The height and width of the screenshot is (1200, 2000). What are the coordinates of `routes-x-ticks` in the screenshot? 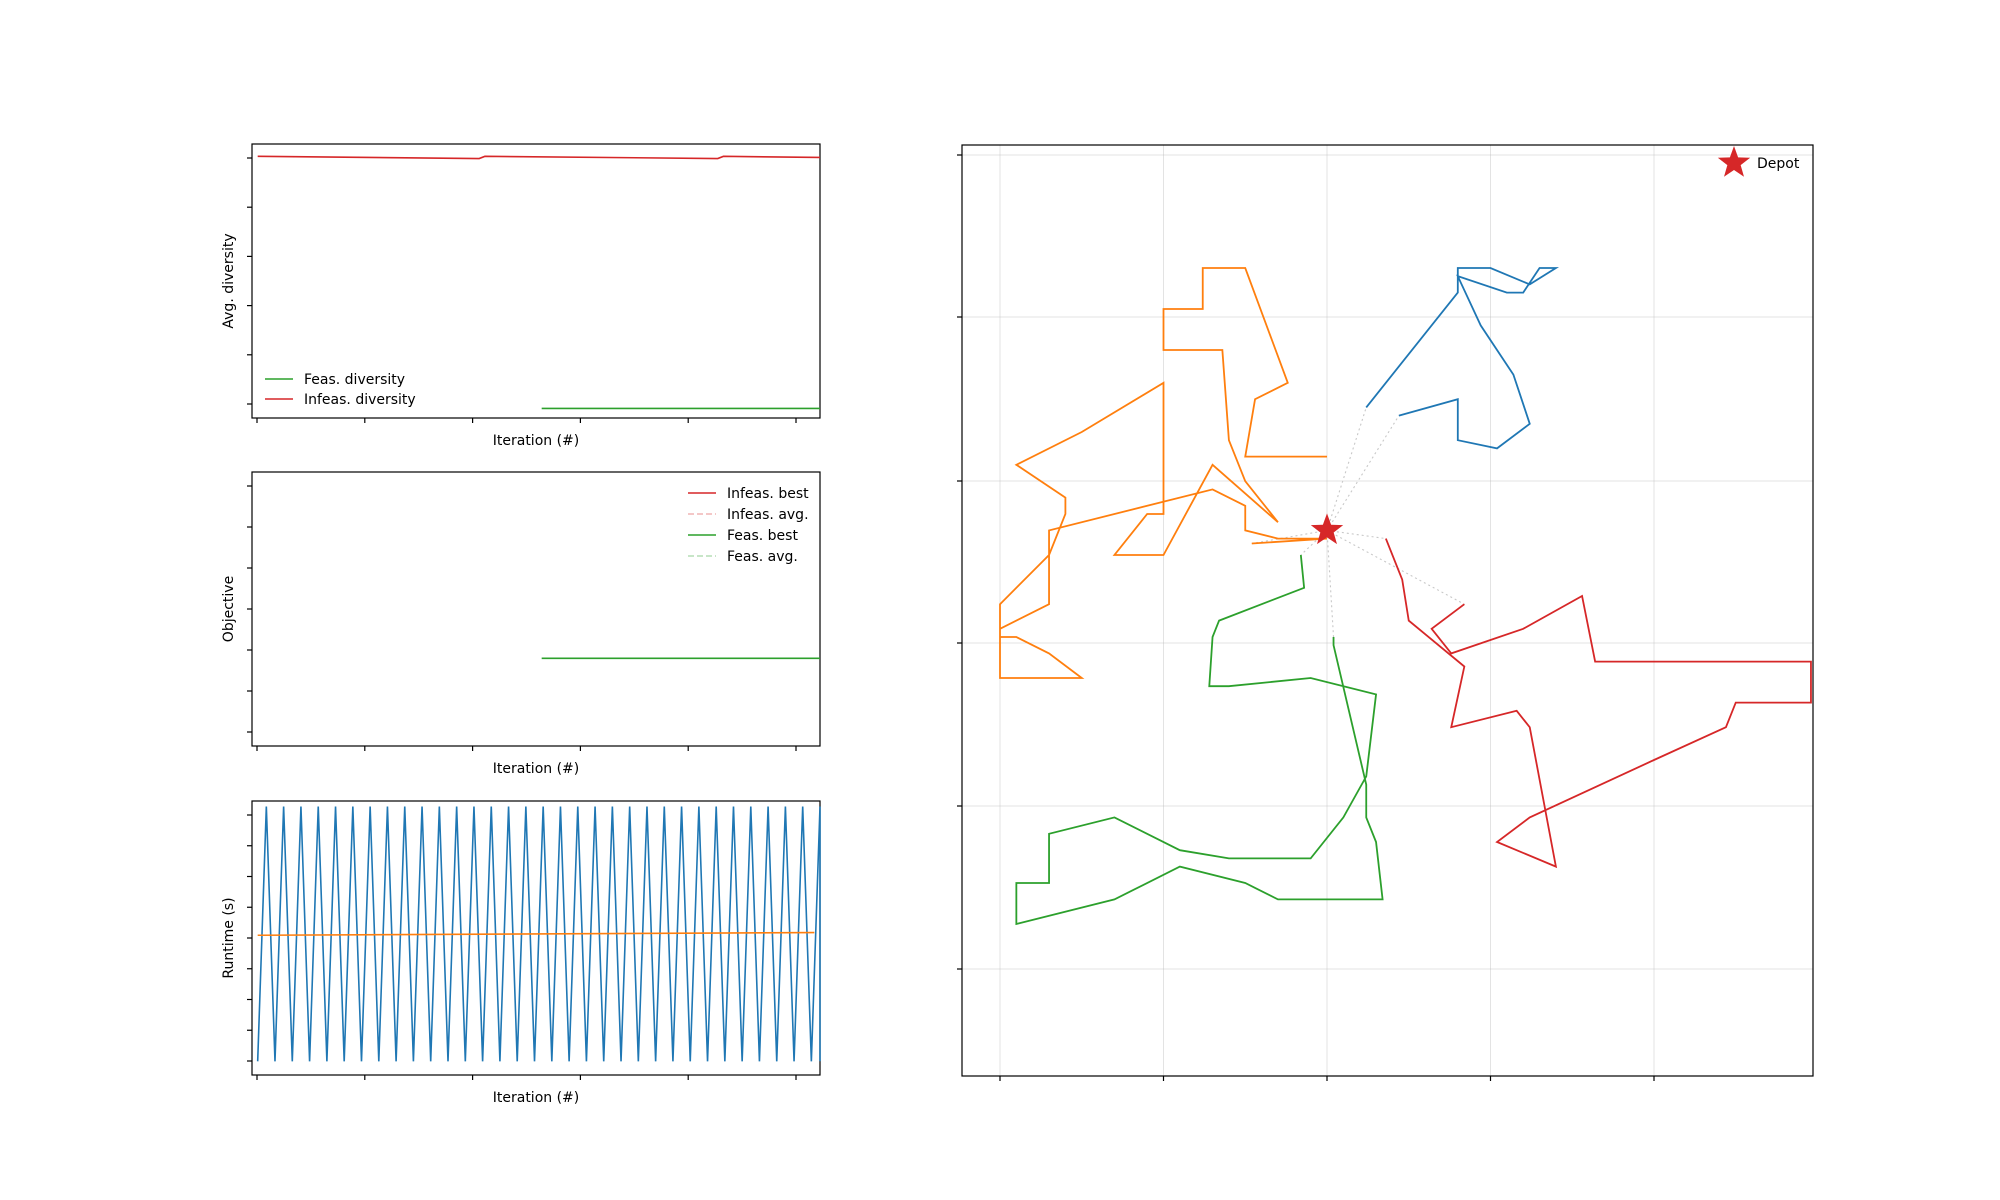 It's located at (1327, 1078).